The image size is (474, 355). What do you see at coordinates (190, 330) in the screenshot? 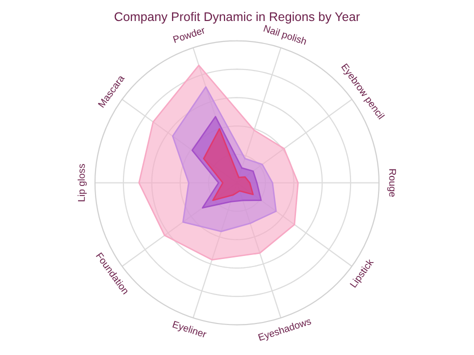
I see `spoke-label: Eyeliner` at bounding box center [190, 330].